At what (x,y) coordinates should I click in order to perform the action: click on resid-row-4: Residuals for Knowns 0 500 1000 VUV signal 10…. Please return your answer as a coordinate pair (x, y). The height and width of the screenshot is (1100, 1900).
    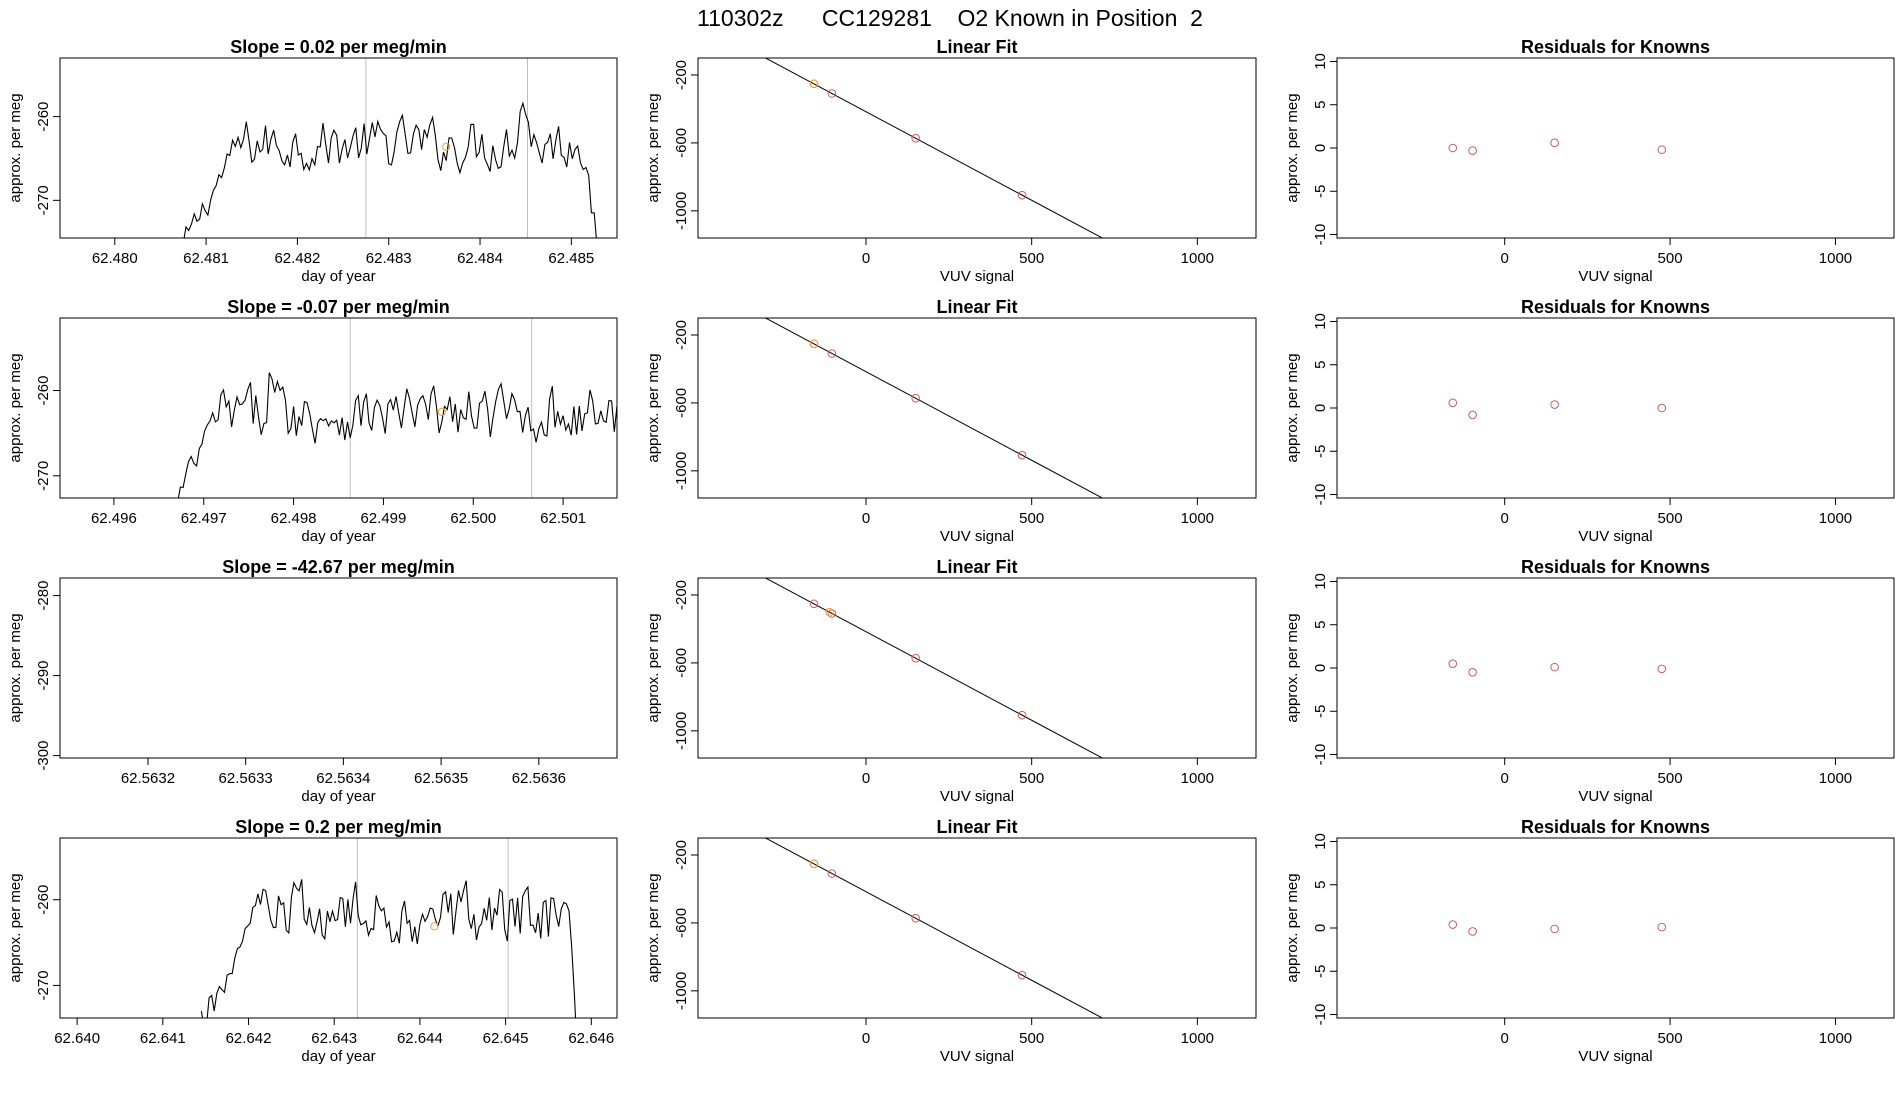
    Looking at the image, I should click on (1589, 941).